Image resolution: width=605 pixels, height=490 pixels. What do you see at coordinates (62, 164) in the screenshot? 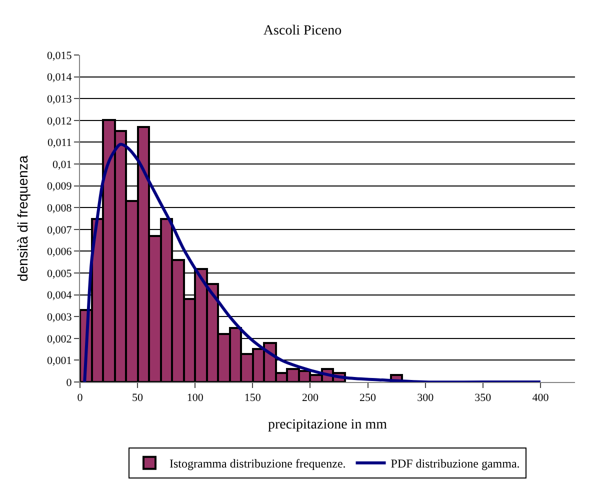
I see `y-tick-label: 0,01` at bounding box center [62, 164].